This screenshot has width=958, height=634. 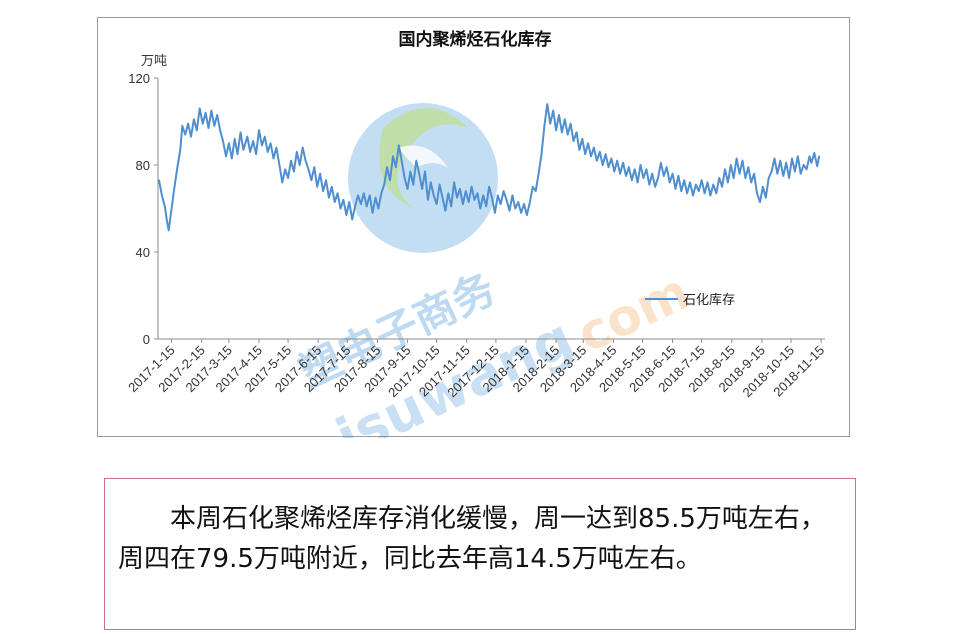 What do you see at coordinates (690, 300) in the screenshot?
I see `legend: 石化库存` at bounding box center [690, 300].